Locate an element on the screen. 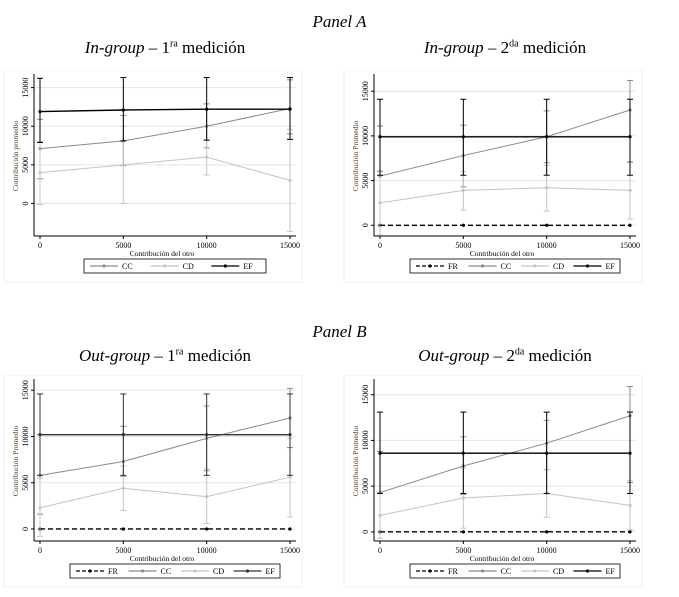 The image size is (679, 597). chart-title: Out-group – 2da medición is located at coordinates (505, 356).